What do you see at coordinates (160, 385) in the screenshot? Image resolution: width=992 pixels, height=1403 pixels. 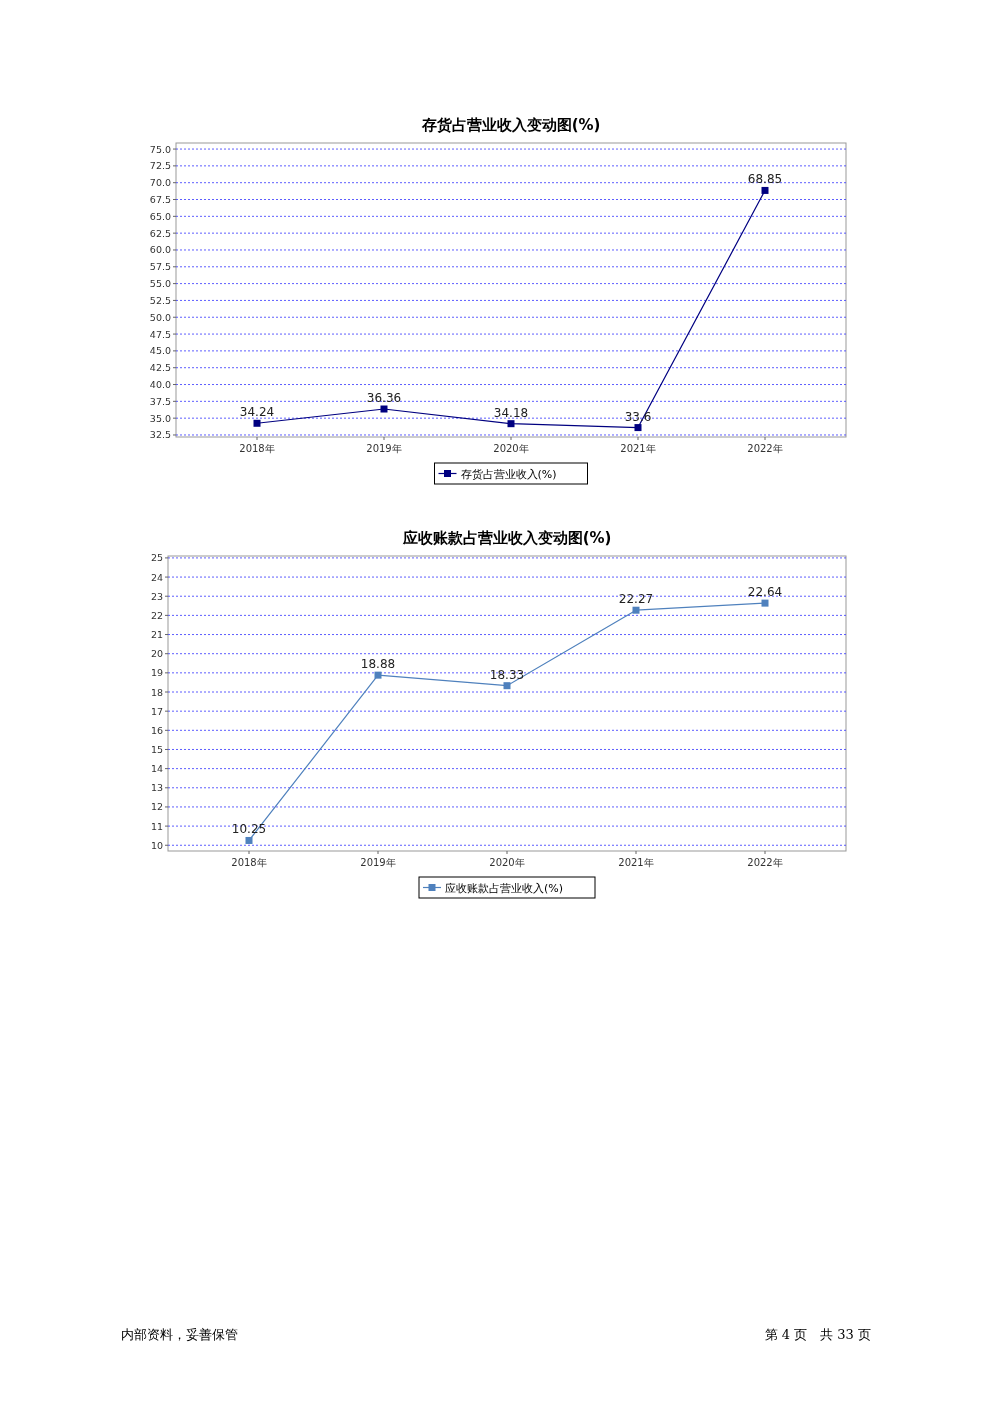 I see `y-tick-label: 40.0` at bounding box center [160, 385].